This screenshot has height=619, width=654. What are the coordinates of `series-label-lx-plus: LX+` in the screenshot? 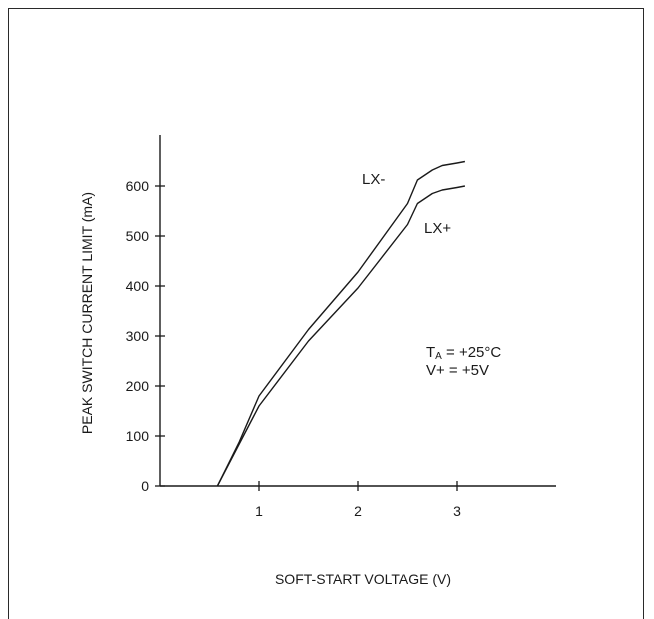 It's located at (437, 228).